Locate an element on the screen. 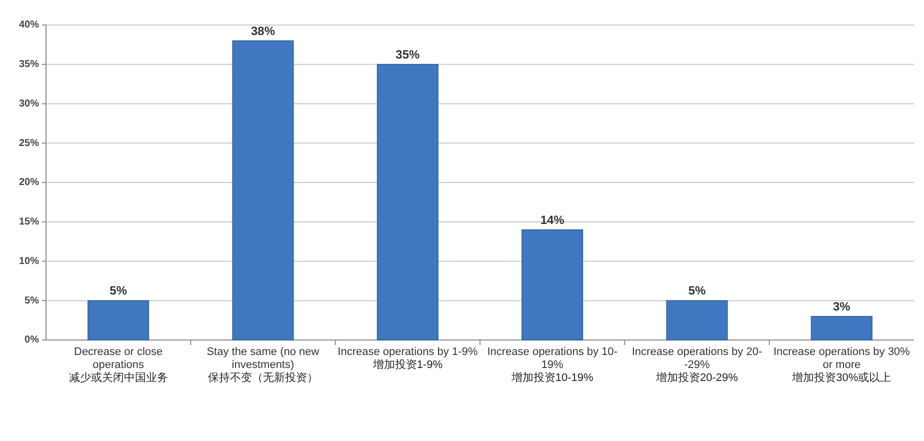 The height and width of the screenshot is (441, 924). x-tick-label: Decrease or close operations 减少或关闭中国业务 is located at coordinates (118, 365).